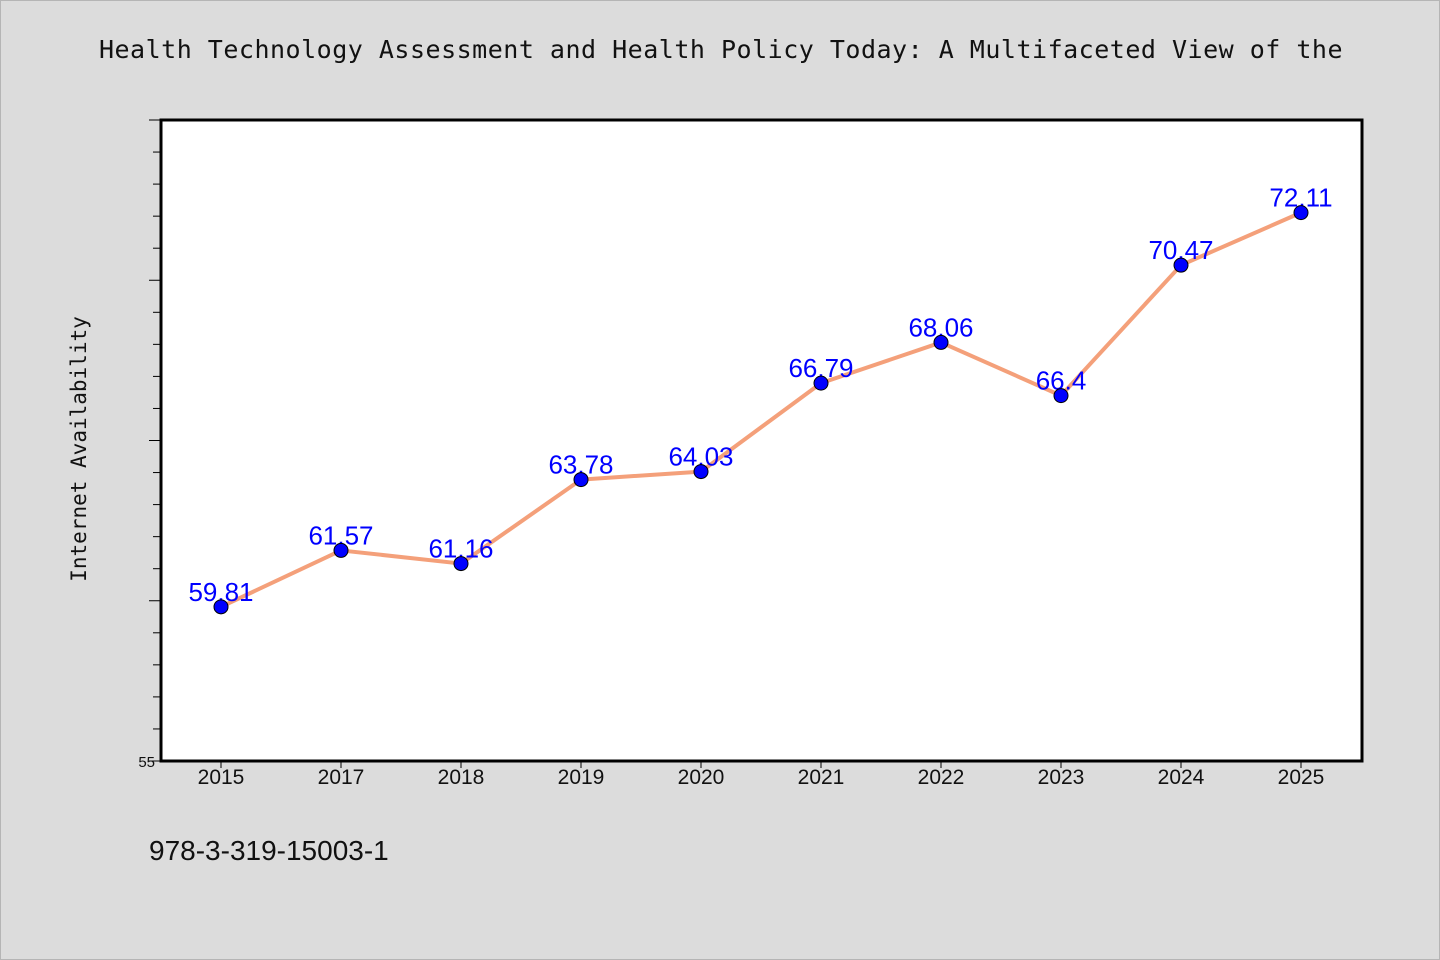 The height and width of the screenshot is (960, 1440). I want to click on x-tick-label: 2019, so click(581, 777).